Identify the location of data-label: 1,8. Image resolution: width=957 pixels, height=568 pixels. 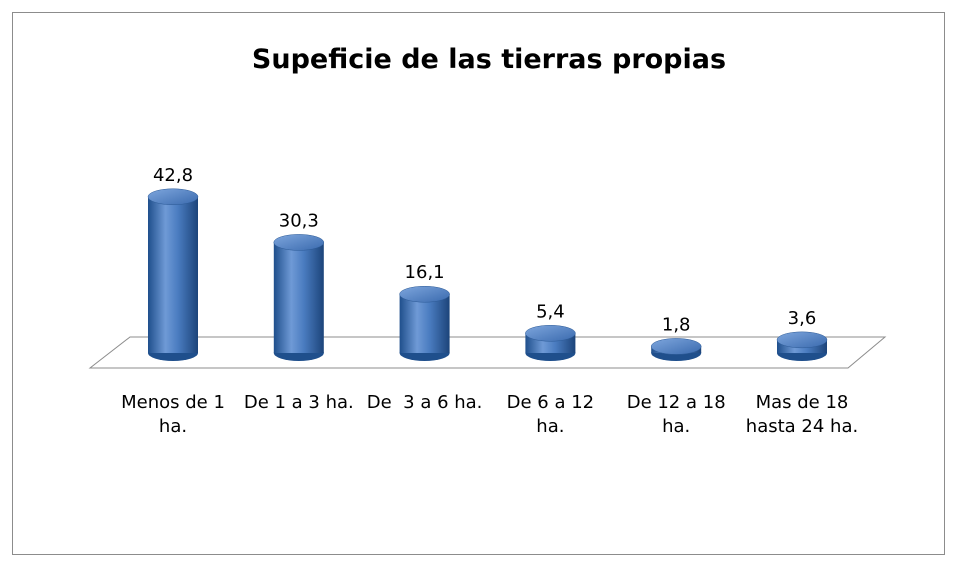
(676, 324).